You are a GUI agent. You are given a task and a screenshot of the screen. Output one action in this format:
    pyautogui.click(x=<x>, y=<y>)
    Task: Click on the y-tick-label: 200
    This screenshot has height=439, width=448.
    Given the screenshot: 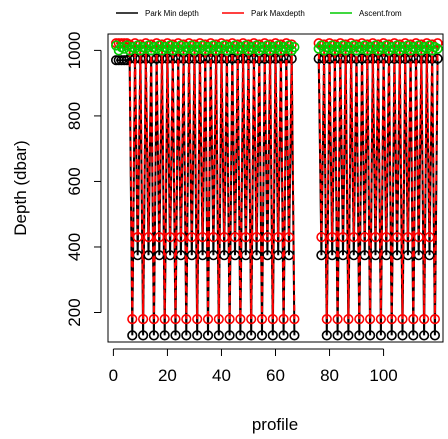 What is the action you would take?
    pyautogui.click(x=74, y=312)
    